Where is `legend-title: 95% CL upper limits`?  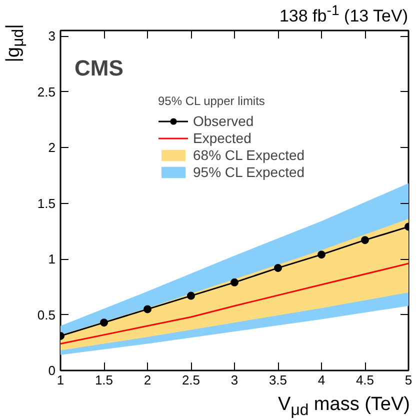
legend-title: 95% CL upper limits is located at coordinates (212, 101).